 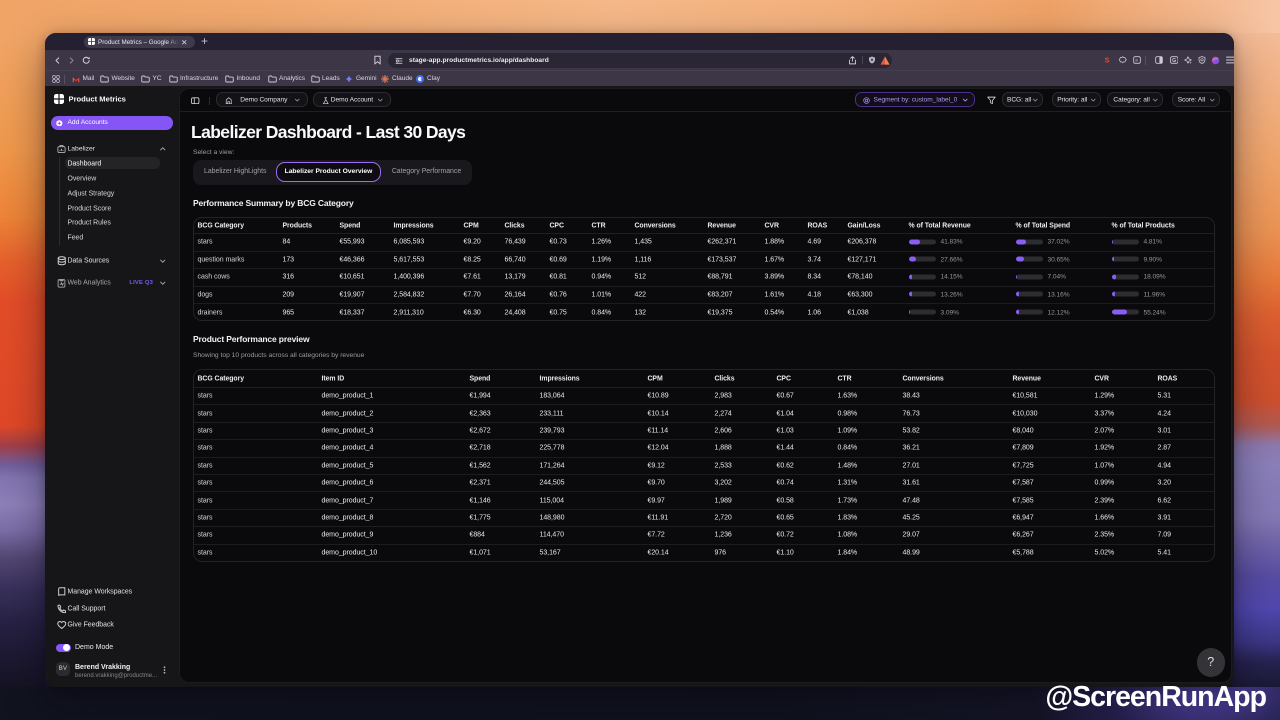 What do you see at coordinates (1174, 61) in the screenshot?
I see `svg-text: G` at bounding box center [1174, 61].